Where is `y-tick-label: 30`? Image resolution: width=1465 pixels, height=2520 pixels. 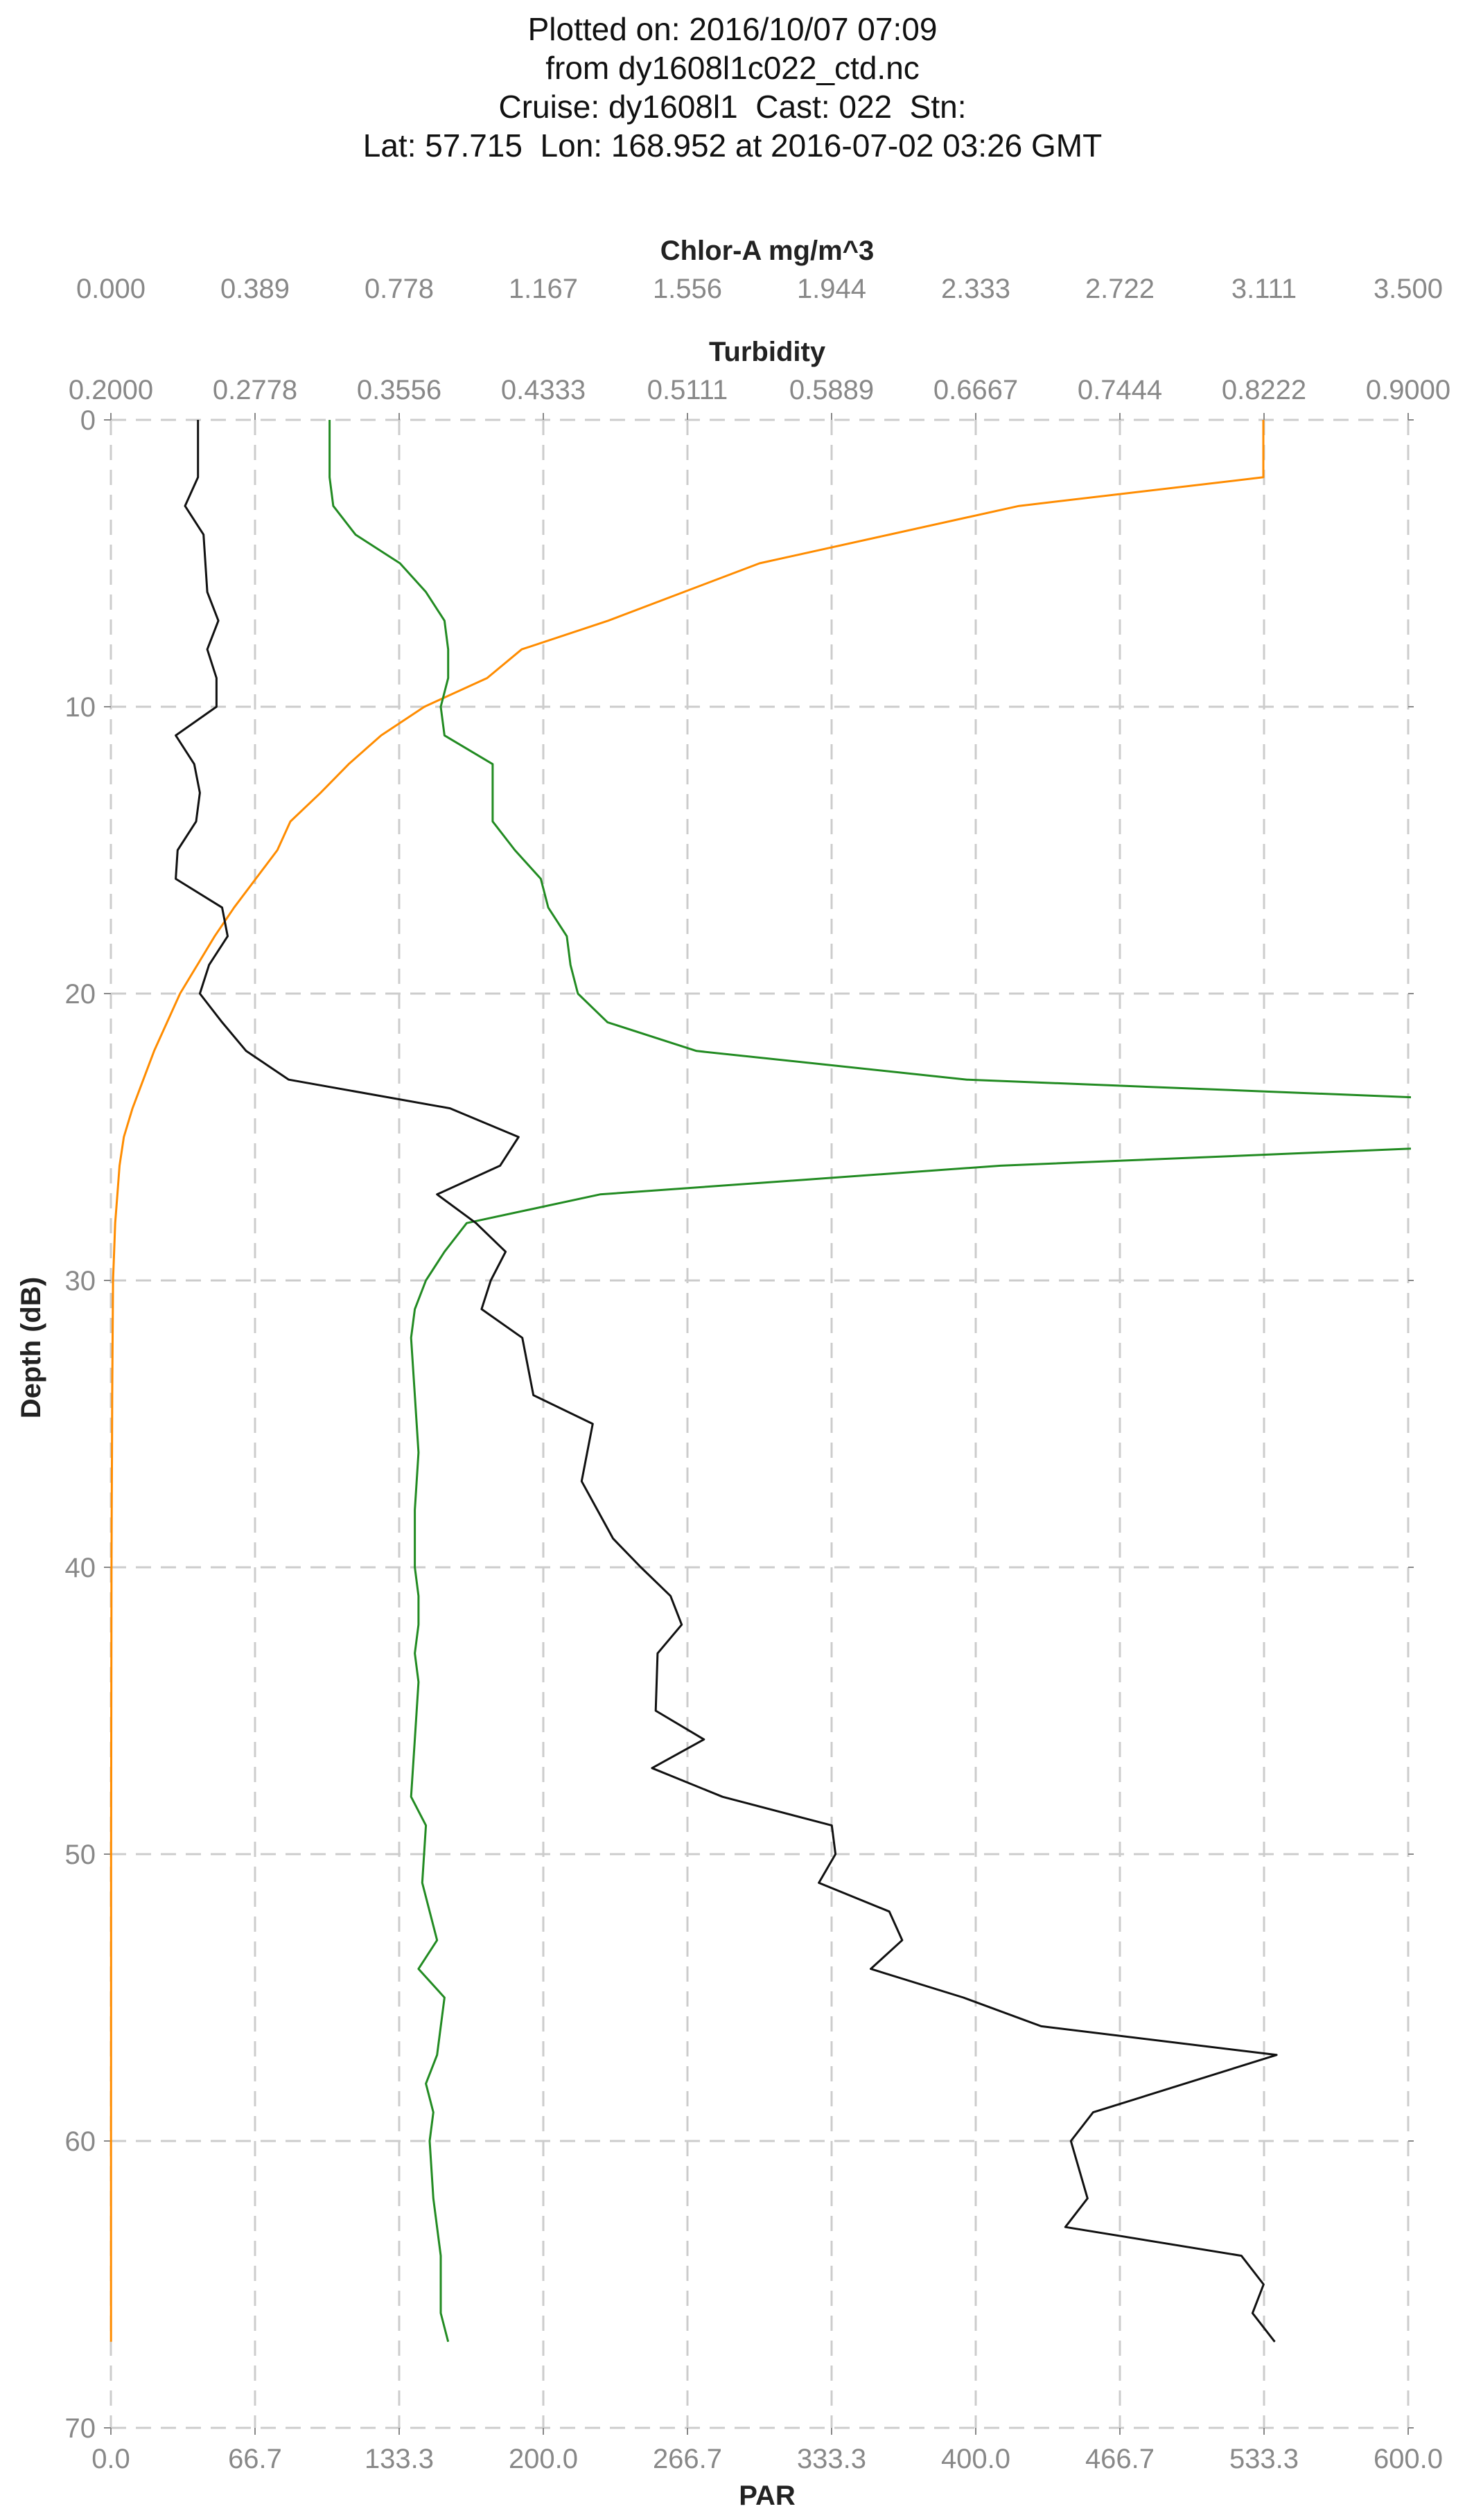
y-tick-label: 30 is located at coordinates (80, 1281).